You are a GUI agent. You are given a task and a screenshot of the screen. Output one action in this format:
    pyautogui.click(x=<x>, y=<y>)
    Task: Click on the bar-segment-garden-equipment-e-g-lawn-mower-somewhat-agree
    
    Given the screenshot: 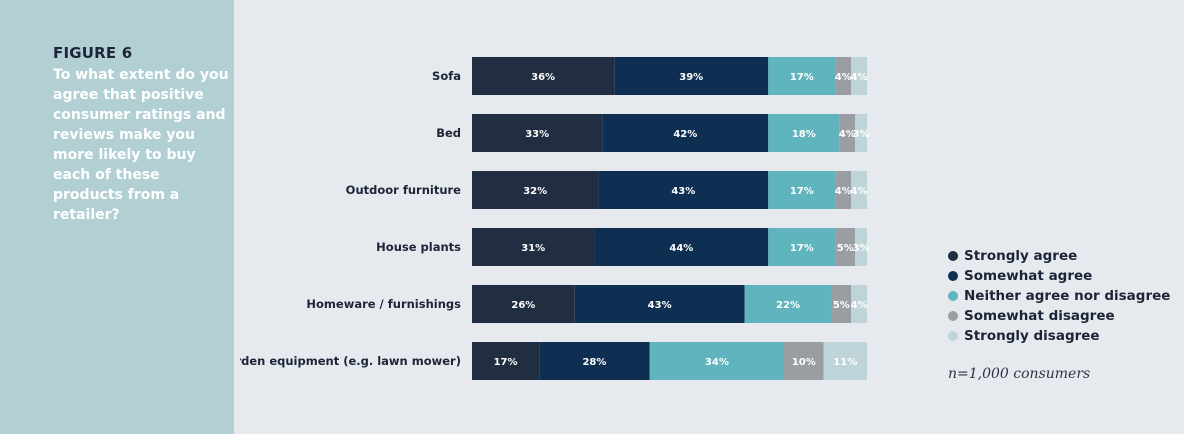 What is the action you would take?
    pyautogui.click(x=594, y=361)
    